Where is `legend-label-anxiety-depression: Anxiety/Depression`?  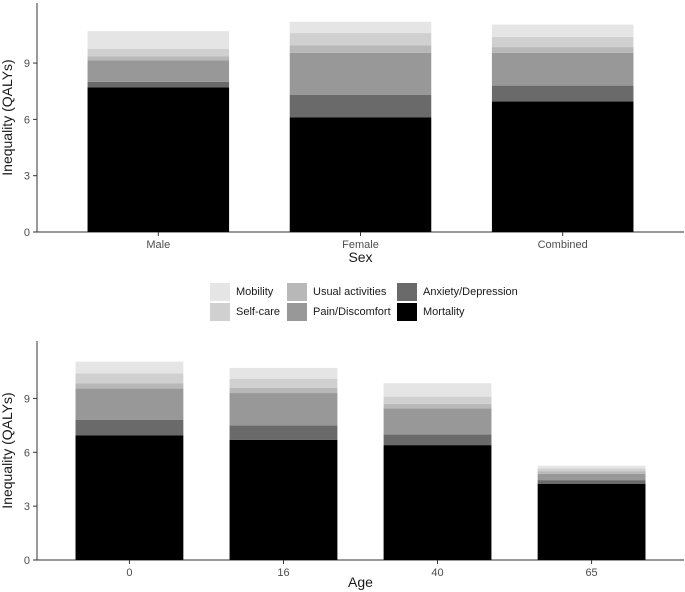
legend-label-anxiety-depression: Anxiety/Depression is located at coordinates (470, 292).